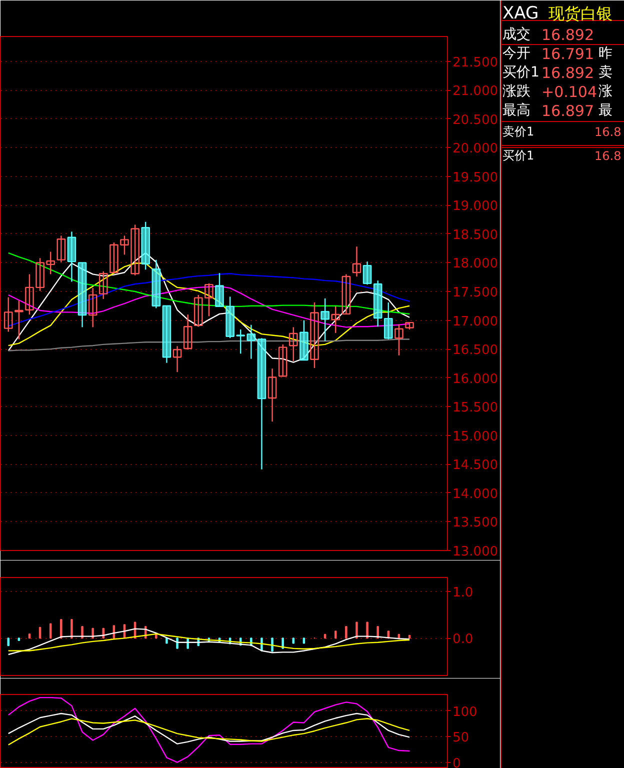  Describe the element at coordinates (475, 178) in the screenshot. I see `y-tick-label: 19.500` at that location.